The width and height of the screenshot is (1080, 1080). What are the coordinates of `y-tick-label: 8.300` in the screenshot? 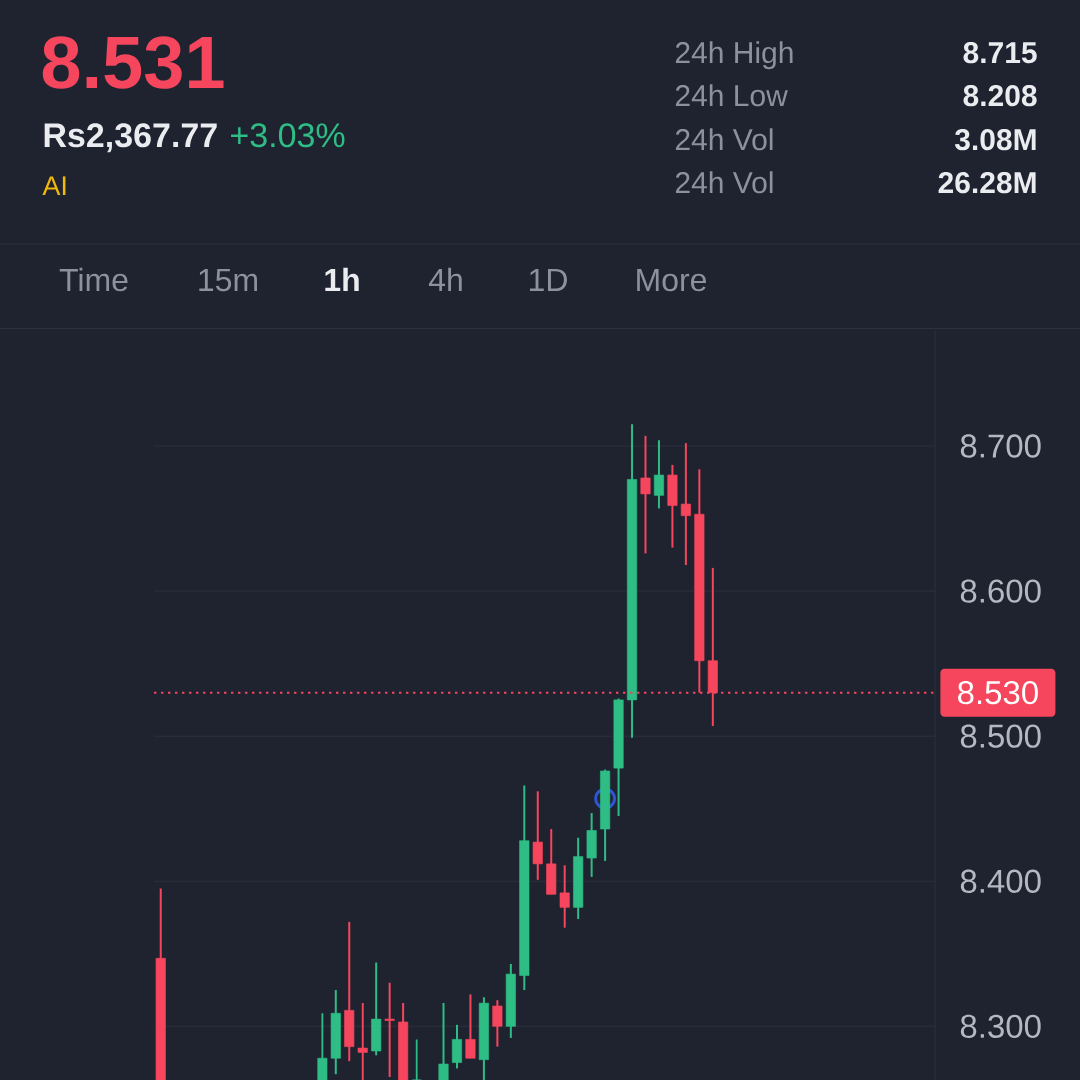 It's located at (1000, 1026).